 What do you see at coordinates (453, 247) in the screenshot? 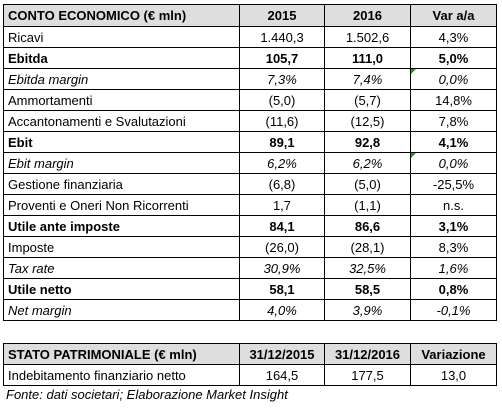
I see `value-variation: 8,3%` at bounding box center [453, 247].